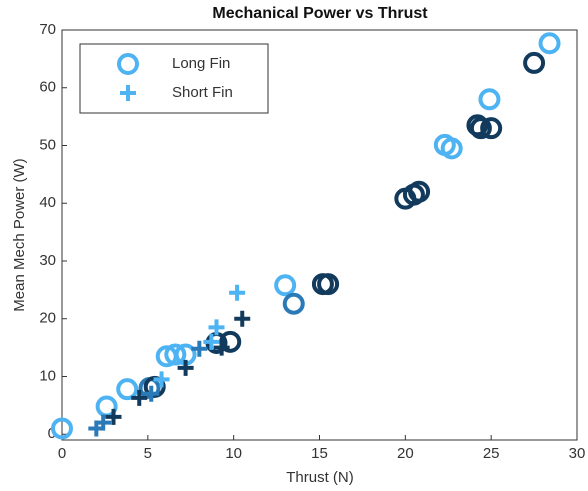  What do you see at coordinates (47, 144) in the screenshot?
I see `y-tick-label: 50` at bounding box center [47, 144].